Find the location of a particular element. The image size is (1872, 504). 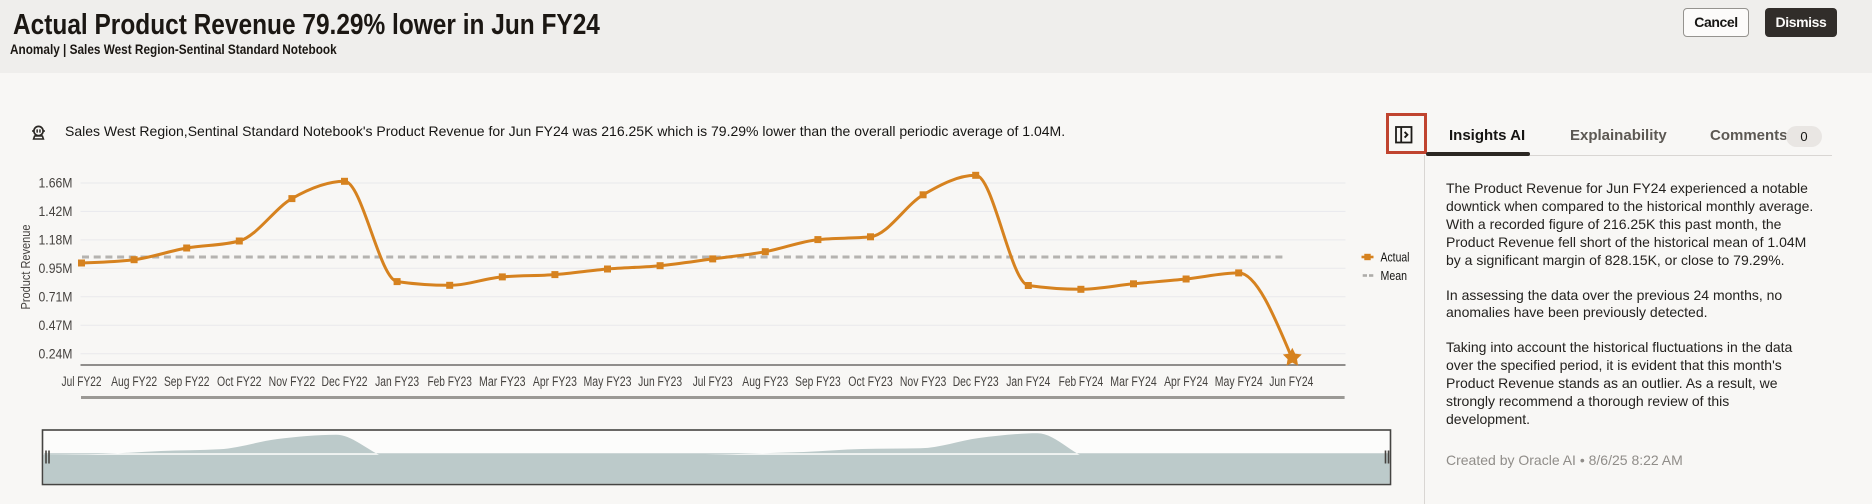

svg-text: May FY24 is located at coordinates (1239, 381).